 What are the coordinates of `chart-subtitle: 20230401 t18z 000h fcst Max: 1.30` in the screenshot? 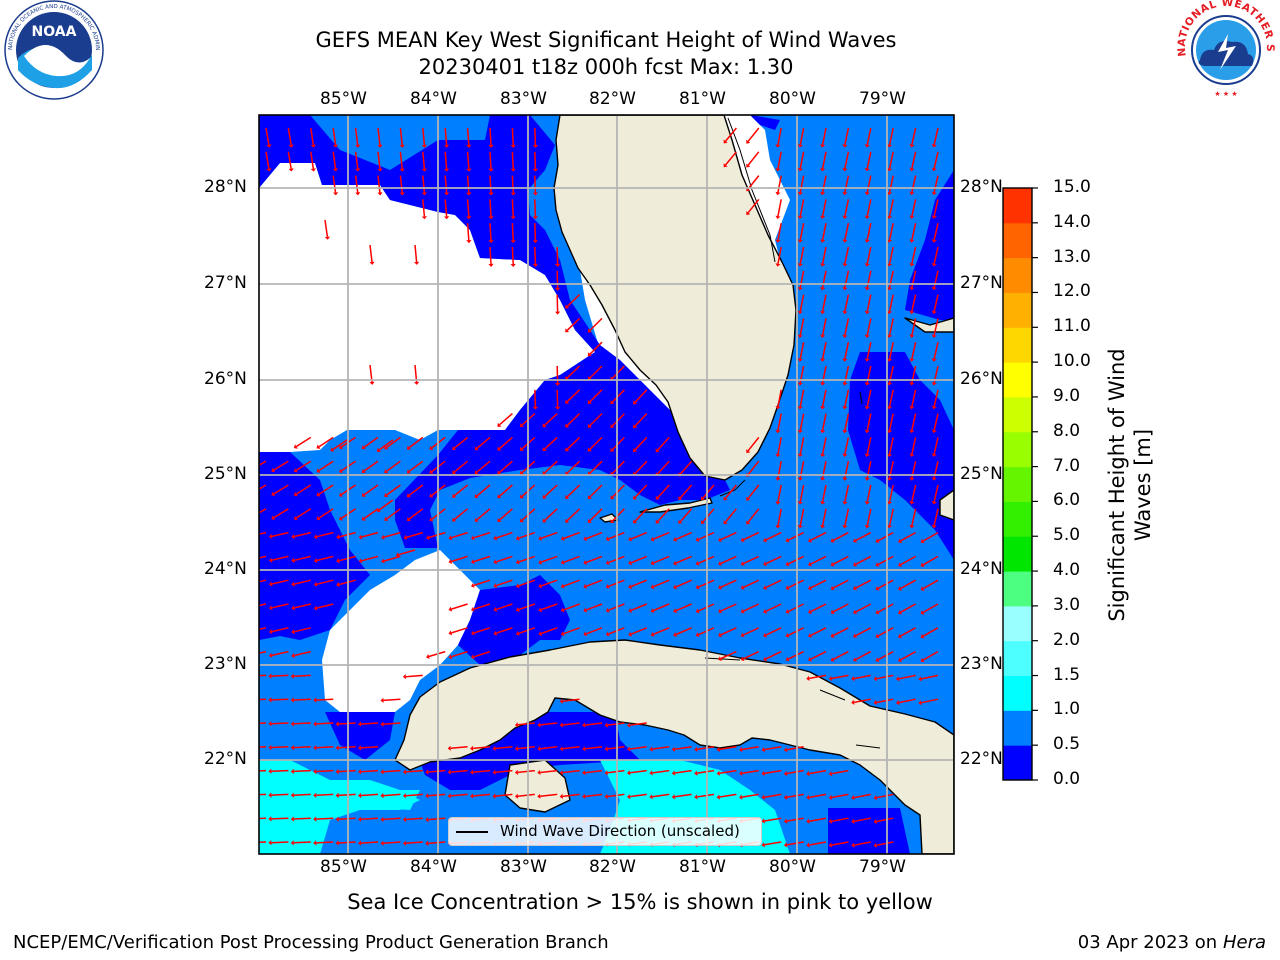 It's located at (606, 67).